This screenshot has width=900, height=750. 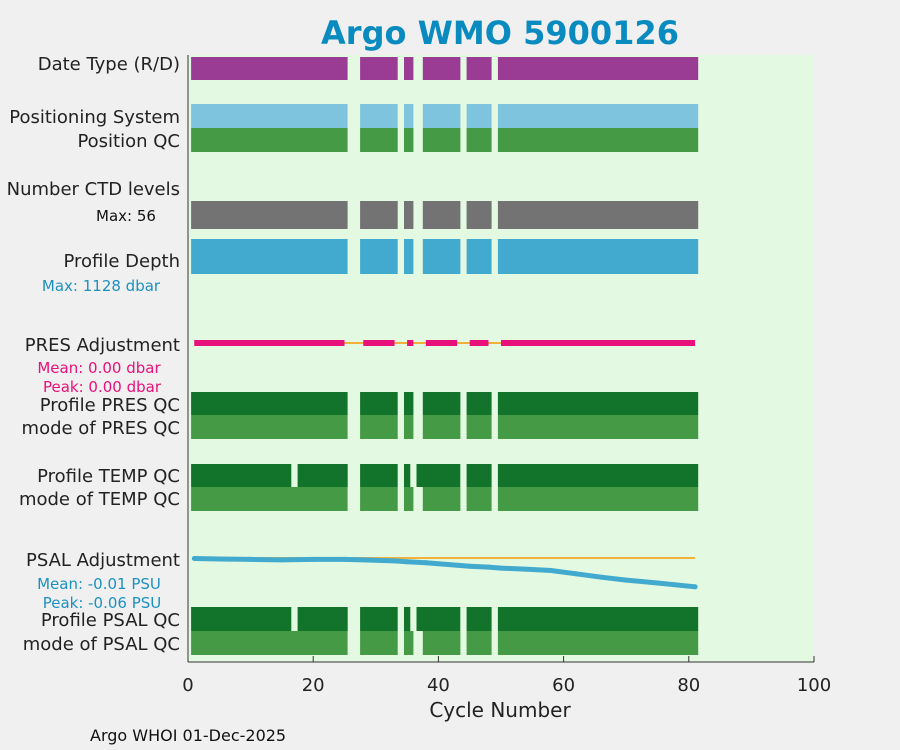 What do you see at coordinates (500, 710) in the screenshot?
I see `x-axis-label: Cycle Number` at bounding box center [500, 710].